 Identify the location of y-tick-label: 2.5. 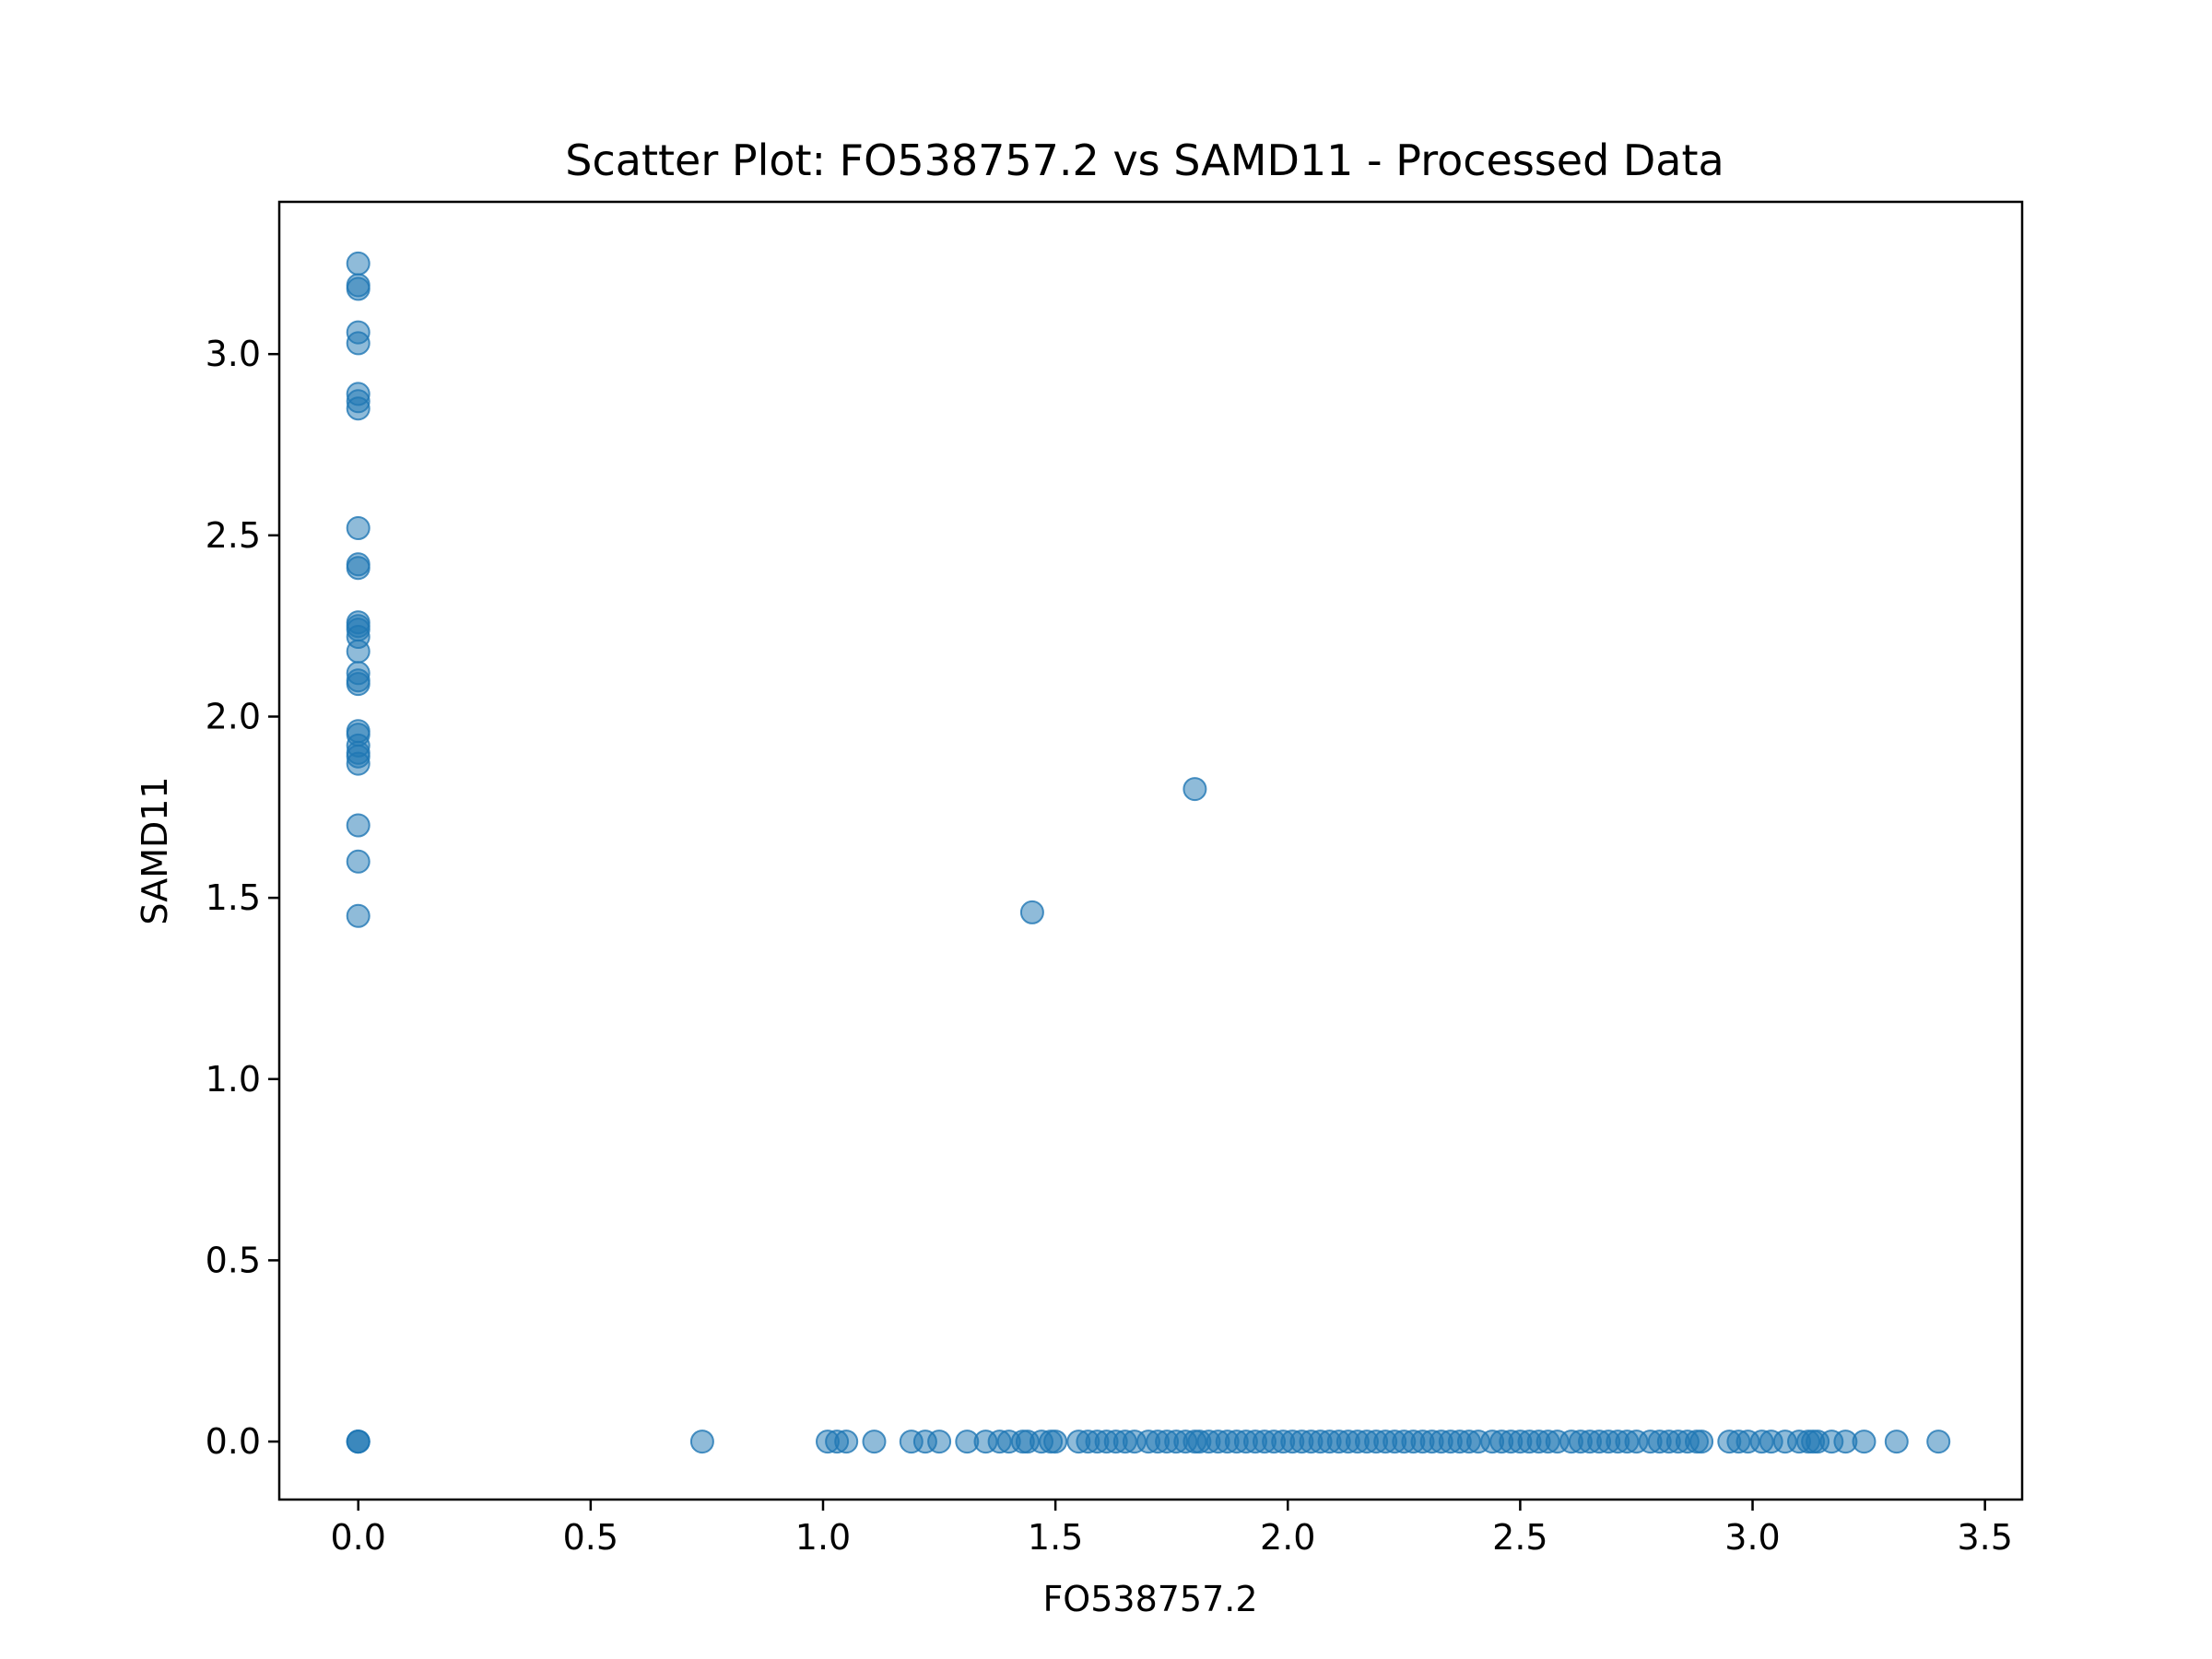
(233, 535).